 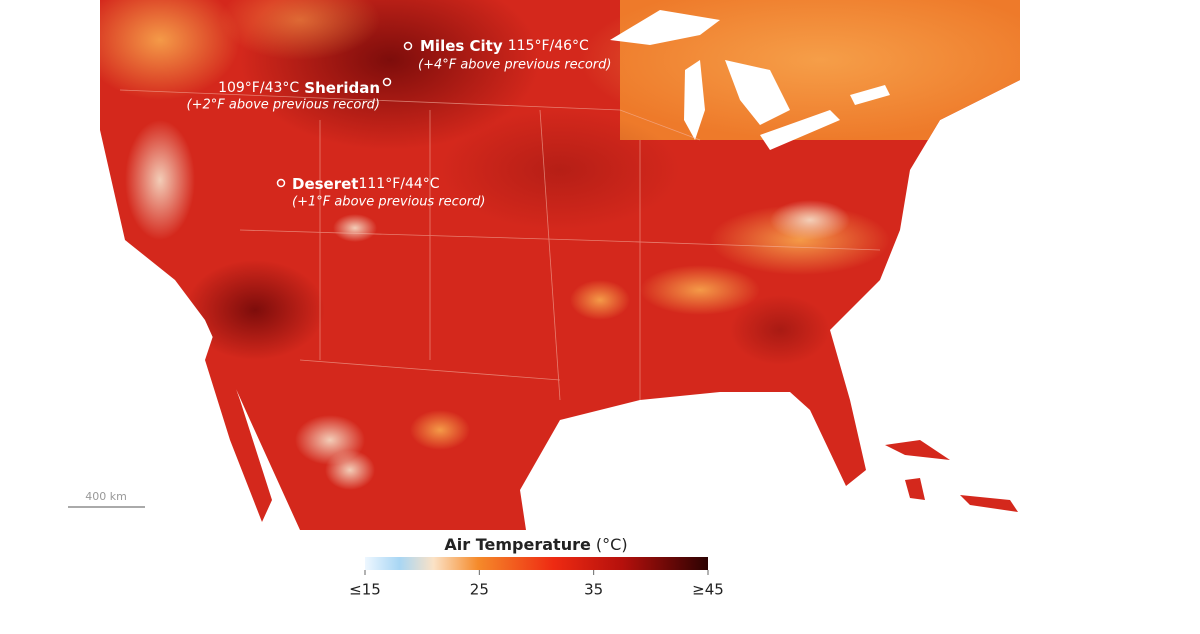 What do you see at coordinates (517, 544) in the screenshot?
I see `legend-title-text: Air Temperature` at bounding box center [517, 544].